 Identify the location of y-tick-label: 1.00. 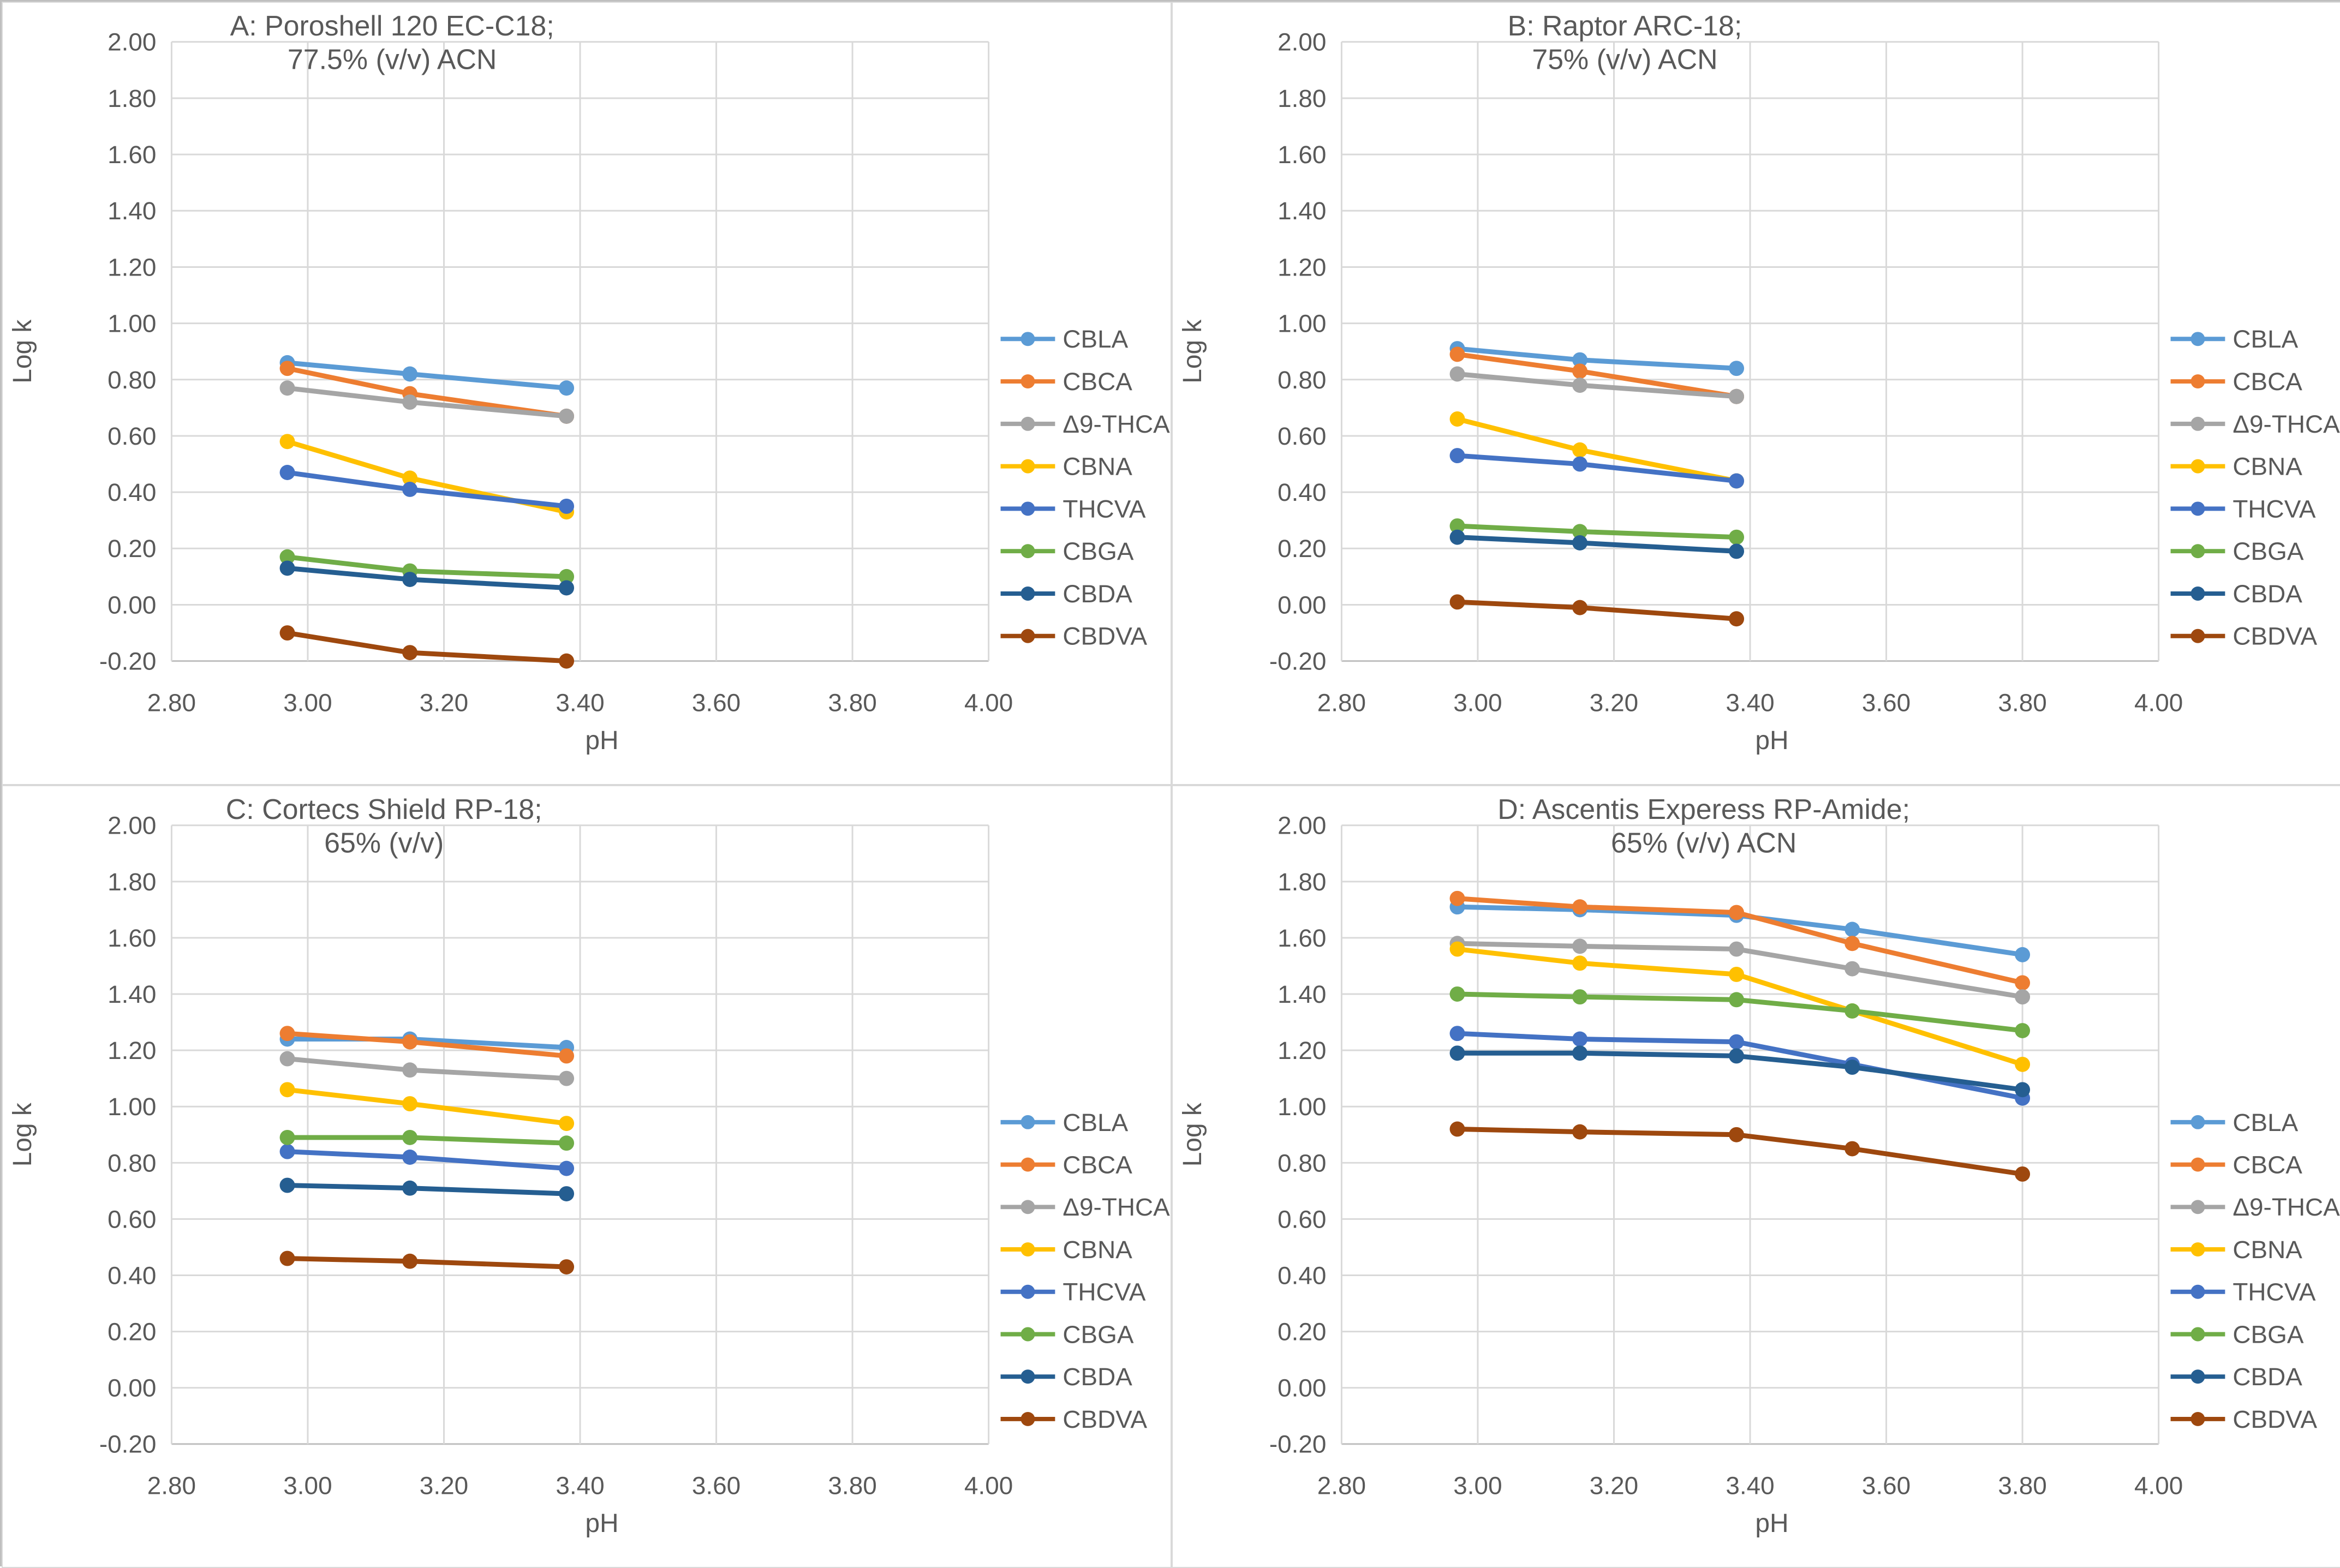
(1302, 1106).